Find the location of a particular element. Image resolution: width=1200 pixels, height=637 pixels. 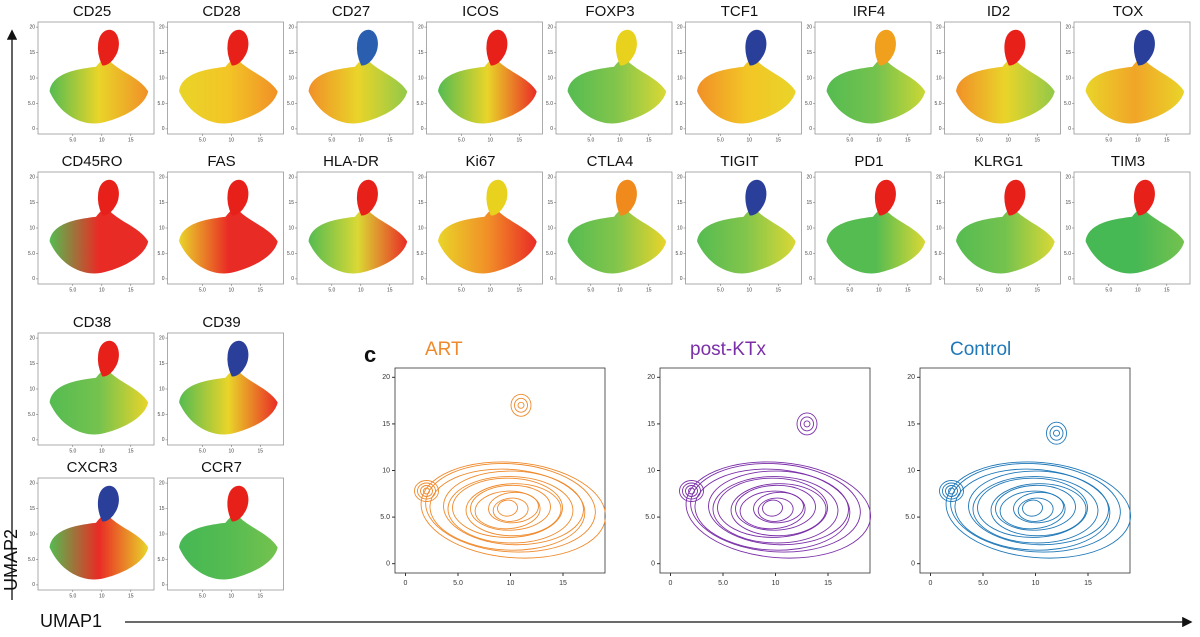

x-tick-label: 0 is located at coordinates (671, 583).